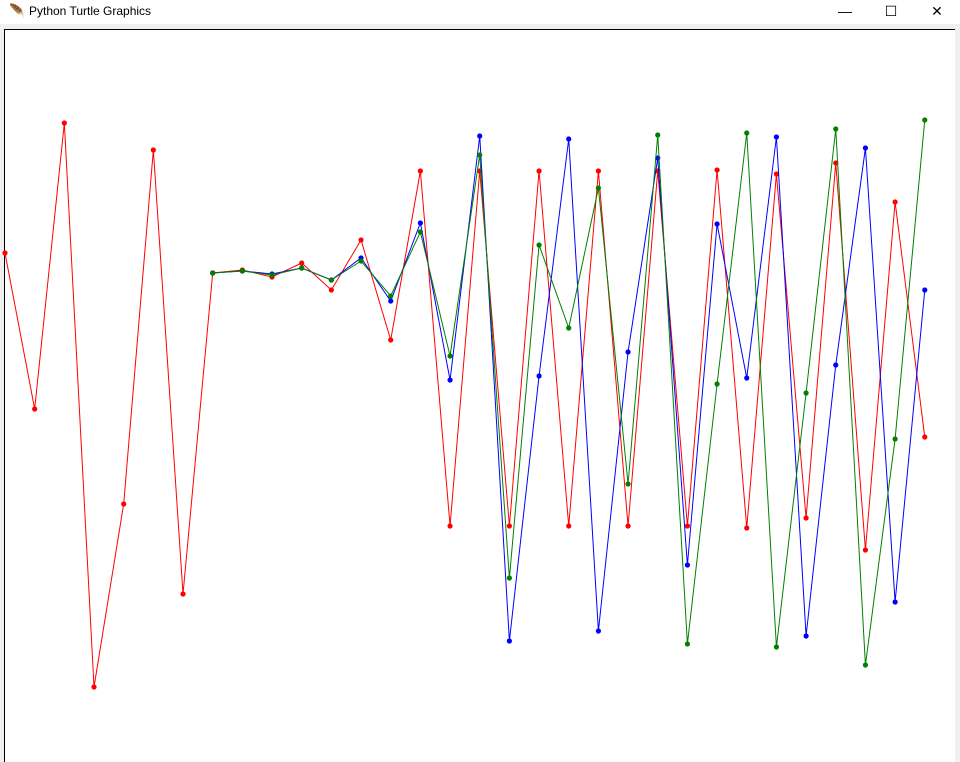 This screenshot has height=762, width=960. I want to click on minimize-button: —, so click(845, 11).